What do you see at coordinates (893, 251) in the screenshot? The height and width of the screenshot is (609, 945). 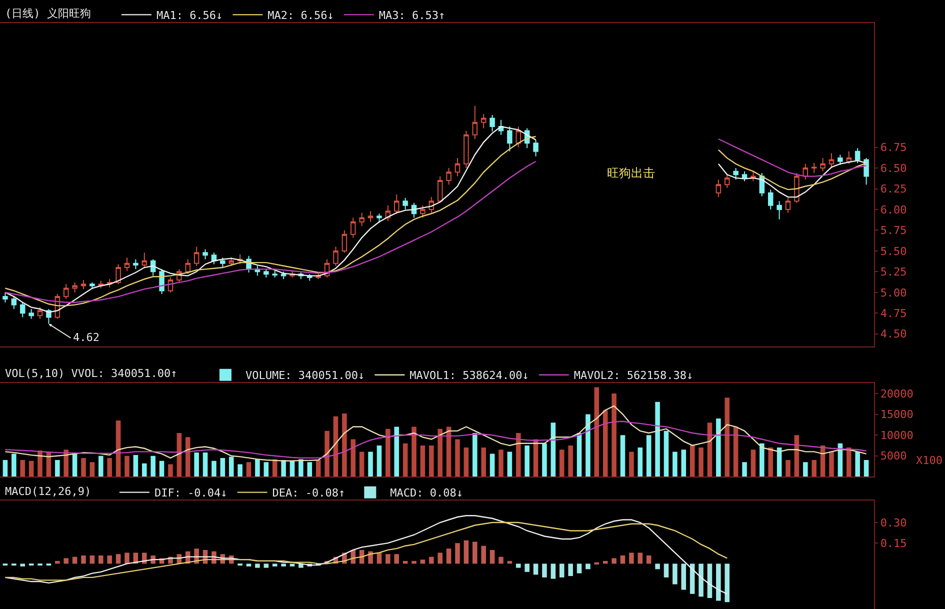 I see `y-tick-label: 5.50` at bounding box center [893, 251].